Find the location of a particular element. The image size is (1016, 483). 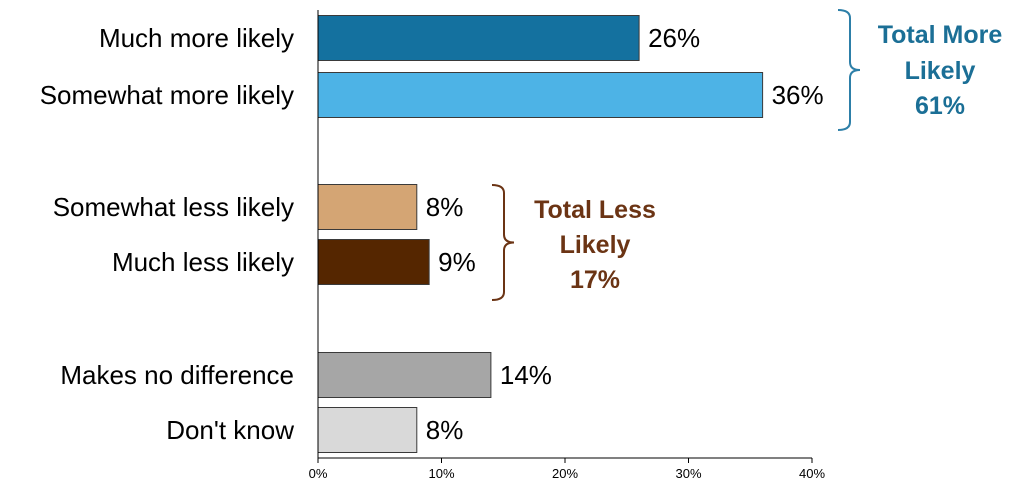

category-label: Makes no difference is located at coordinates (177, 375).